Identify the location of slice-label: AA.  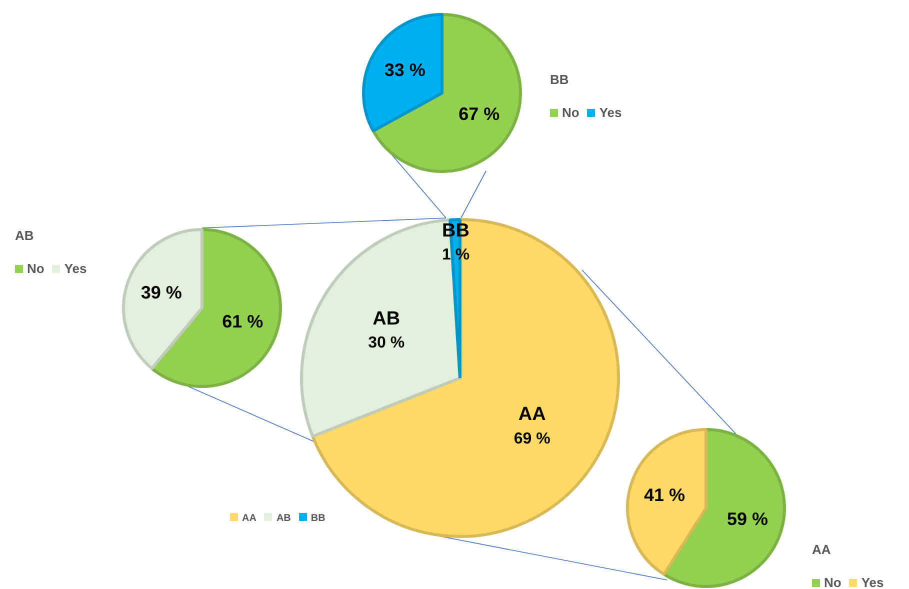
(532, 415).